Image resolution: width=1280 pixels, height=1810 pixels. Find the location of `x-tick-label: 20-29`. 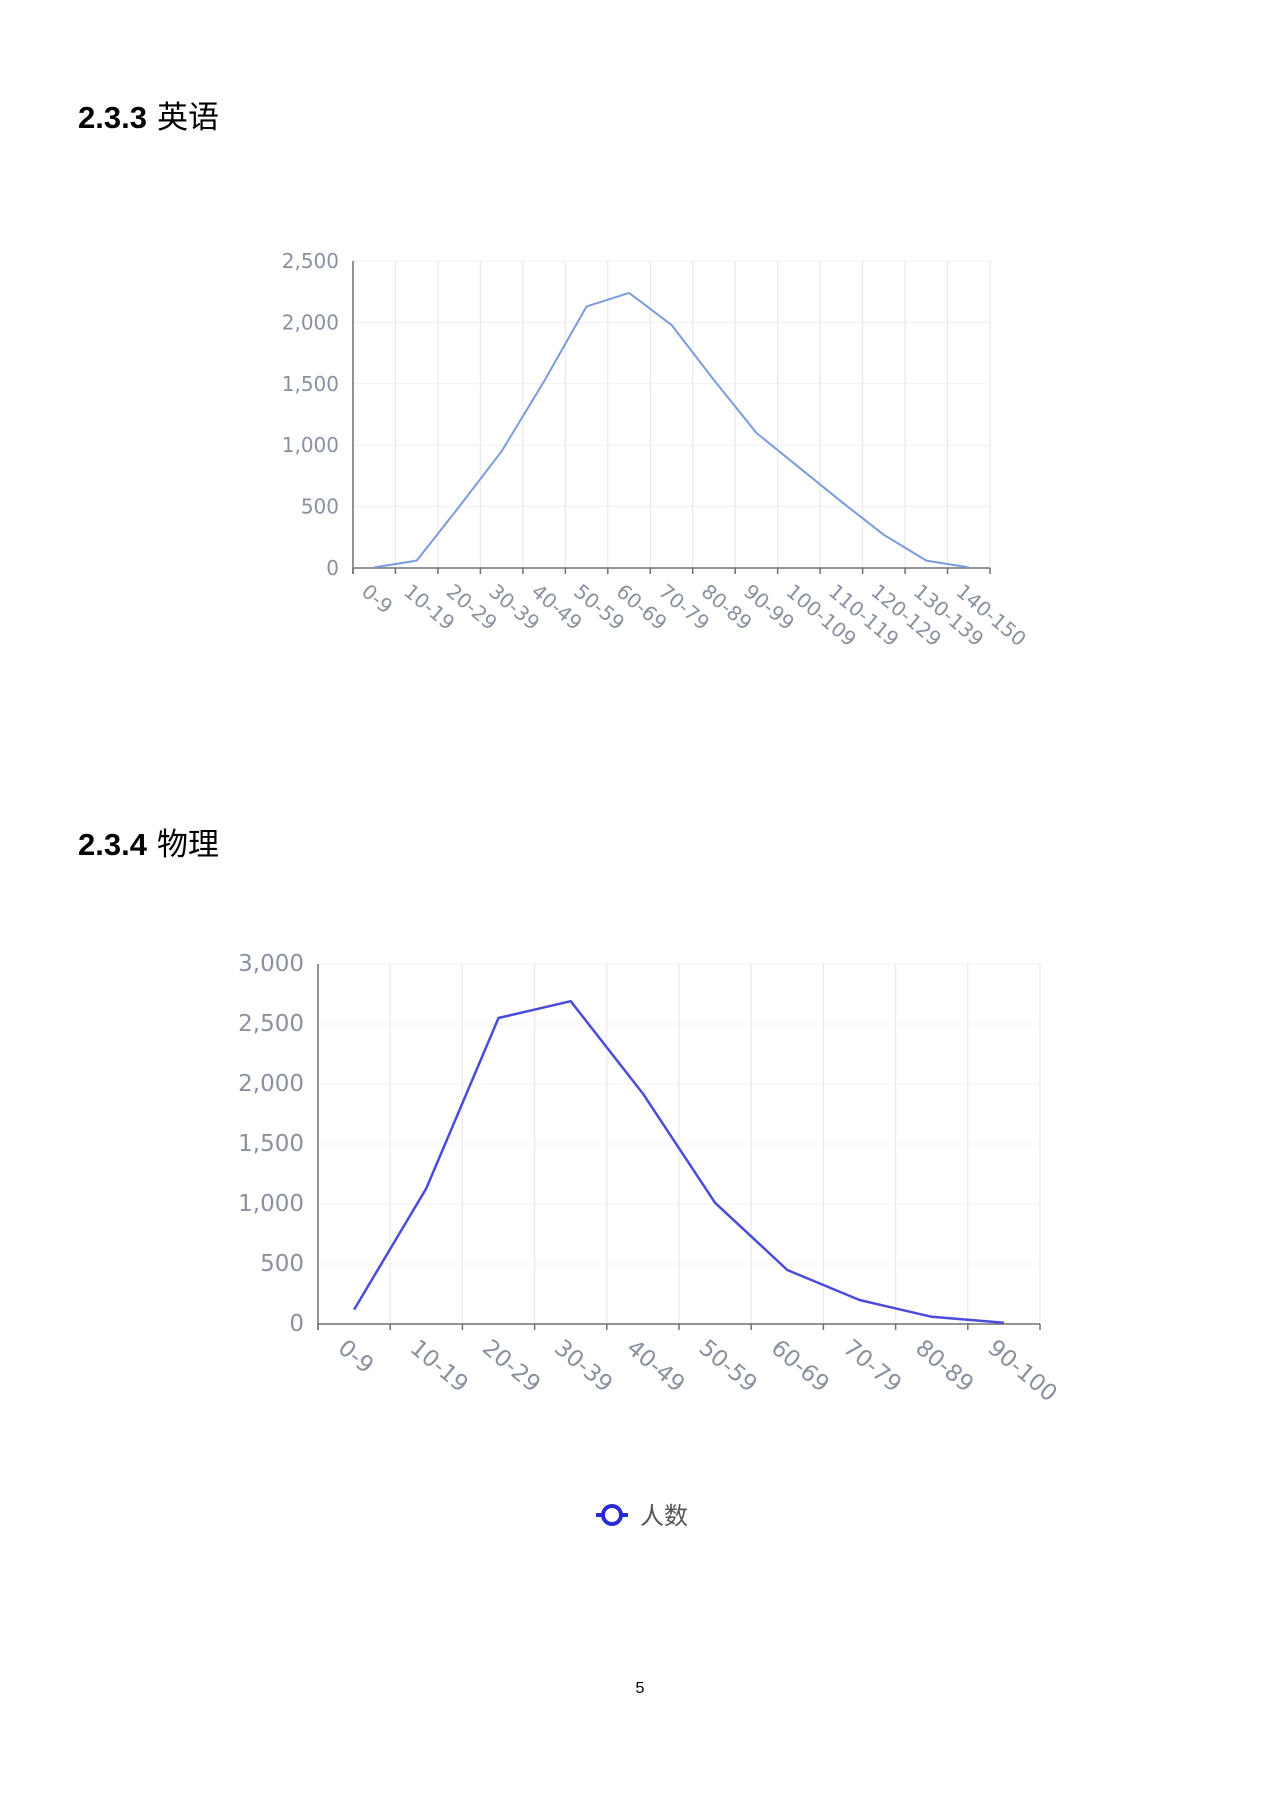

x-tick-label: 20-29 is located at coordinates (511, 1366).